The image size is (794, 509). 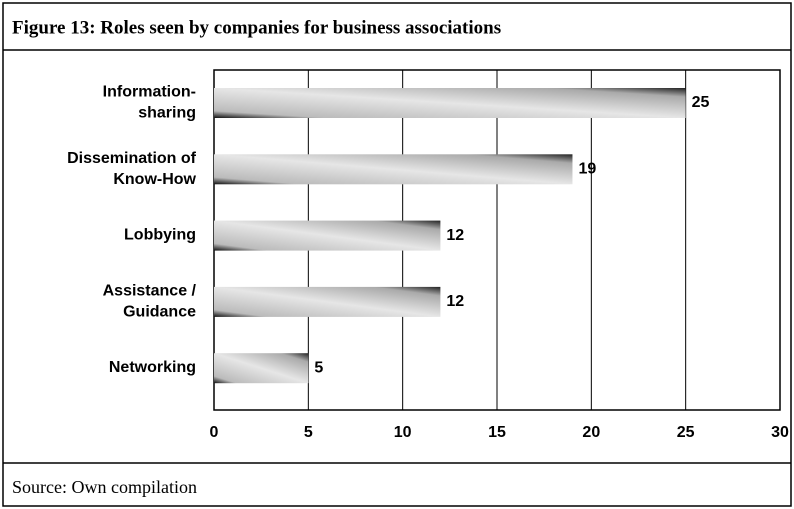 What do you see at coordinates (149, 92) in the screenshot?
I see `y-tick-label-line: Information-` at bounding box center [149, 92].